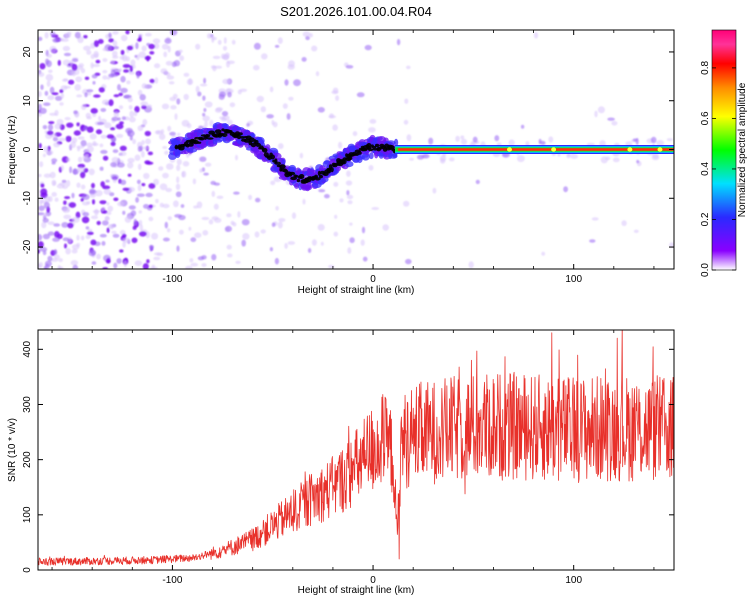  I want to click on figure-title: S201.2026.101.00.04.R04, so click(356, 11).